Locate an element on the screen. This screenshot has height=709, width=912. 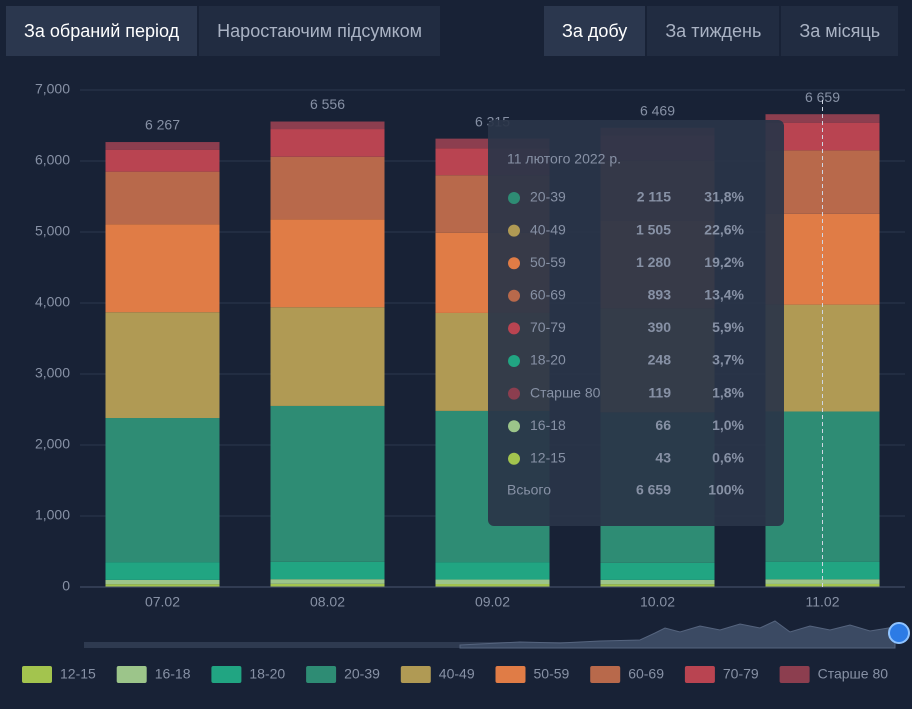
tooltip-percent: 100% is located at coordinates (726, 490).